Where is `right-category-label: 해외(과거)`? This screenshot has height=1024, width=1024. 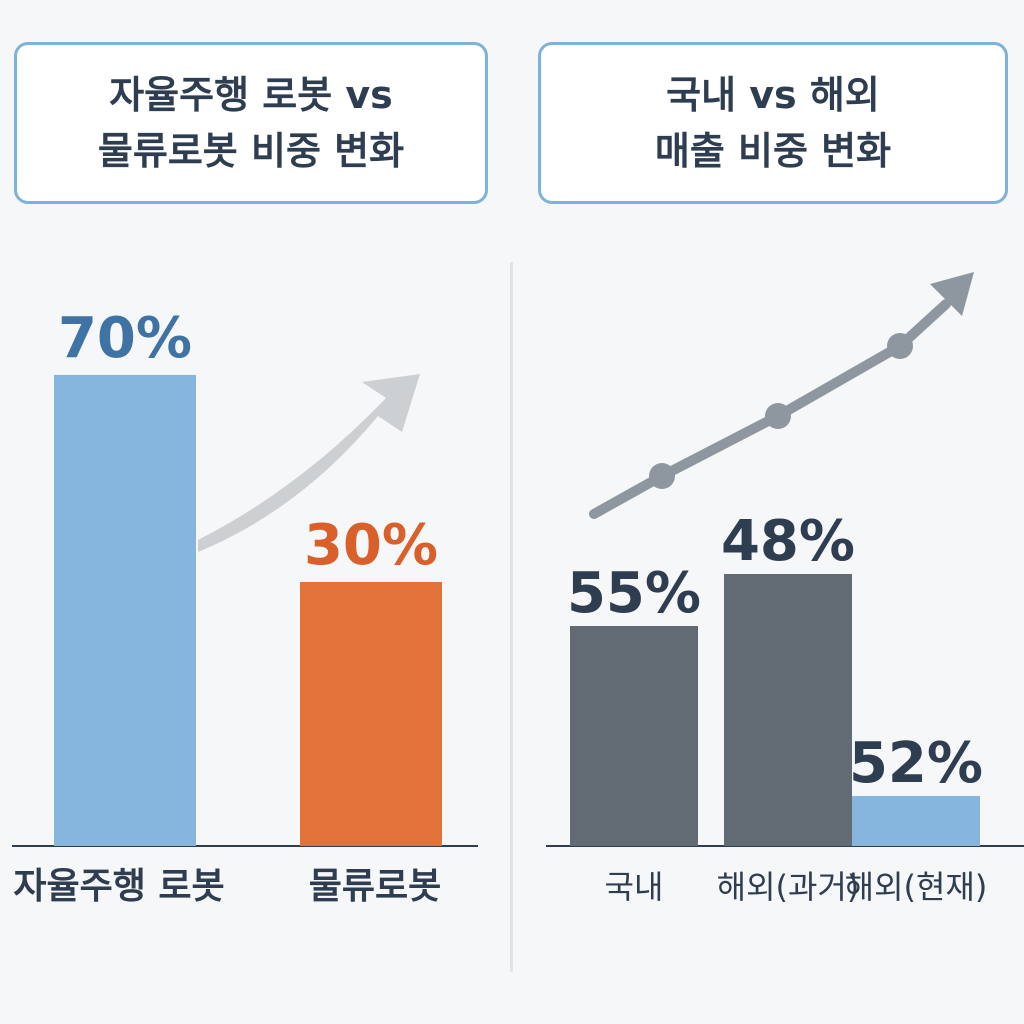
right-category-label: 해외(과거) is located at coordinates (788, 887).